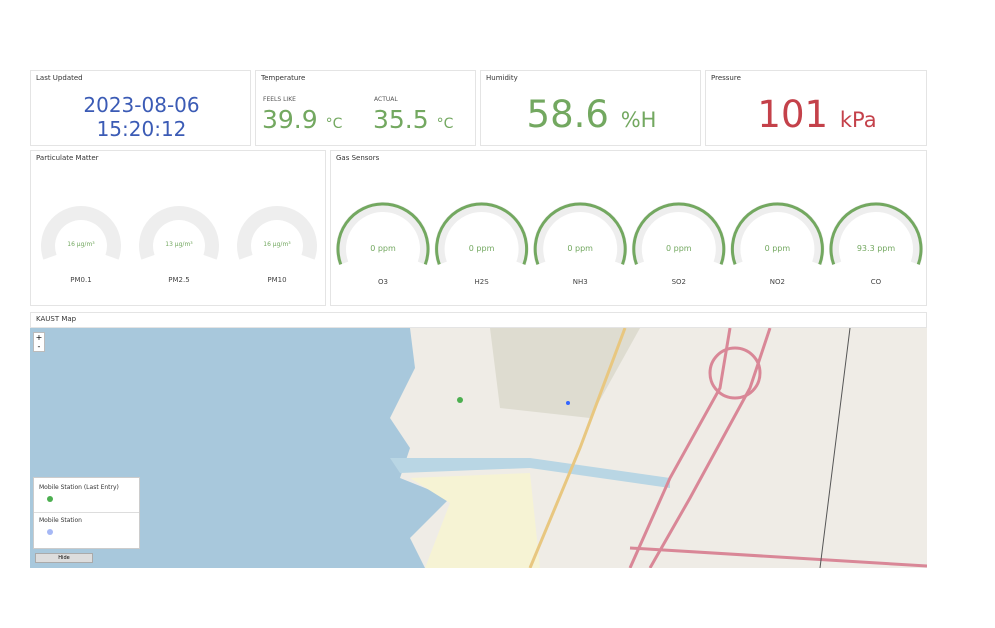  I want to click on date: 2023-08-06, so click(141, 105).